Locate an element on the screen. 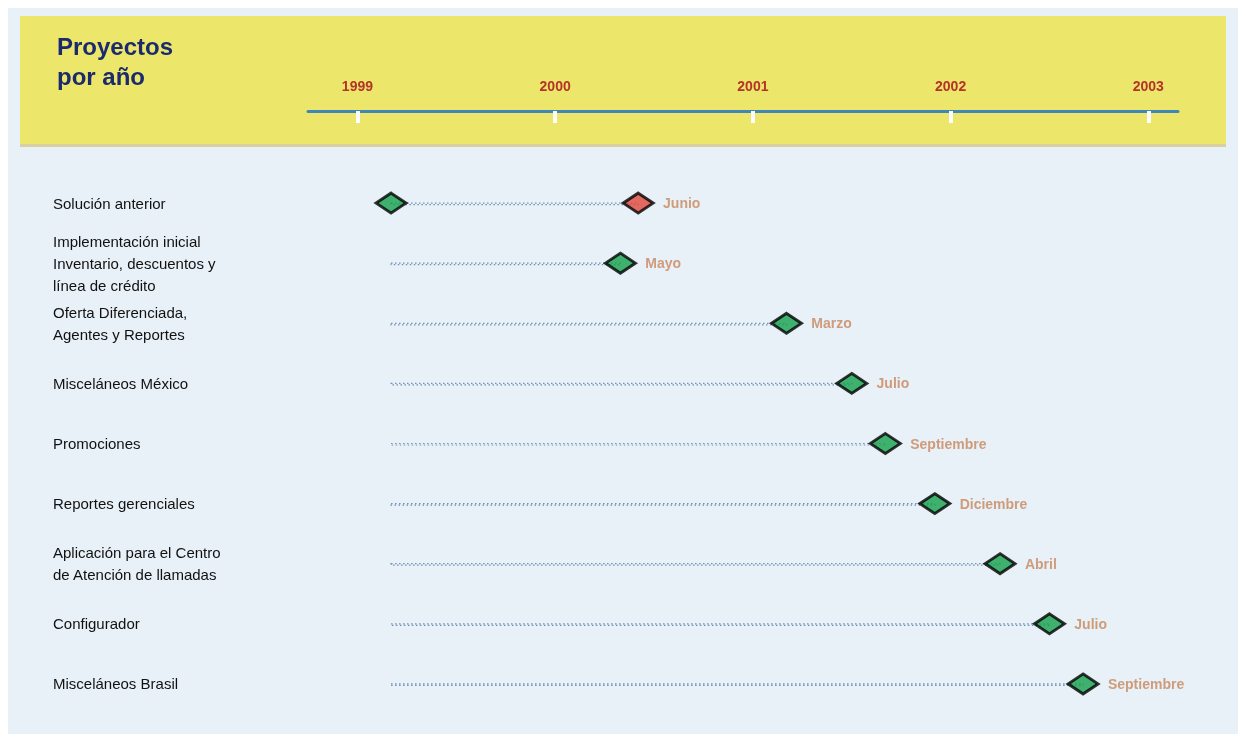 The width and height of the screenshot is (1246, 742). y-tick-label: Reportes gerenciales is located at coordinates (124, 504).